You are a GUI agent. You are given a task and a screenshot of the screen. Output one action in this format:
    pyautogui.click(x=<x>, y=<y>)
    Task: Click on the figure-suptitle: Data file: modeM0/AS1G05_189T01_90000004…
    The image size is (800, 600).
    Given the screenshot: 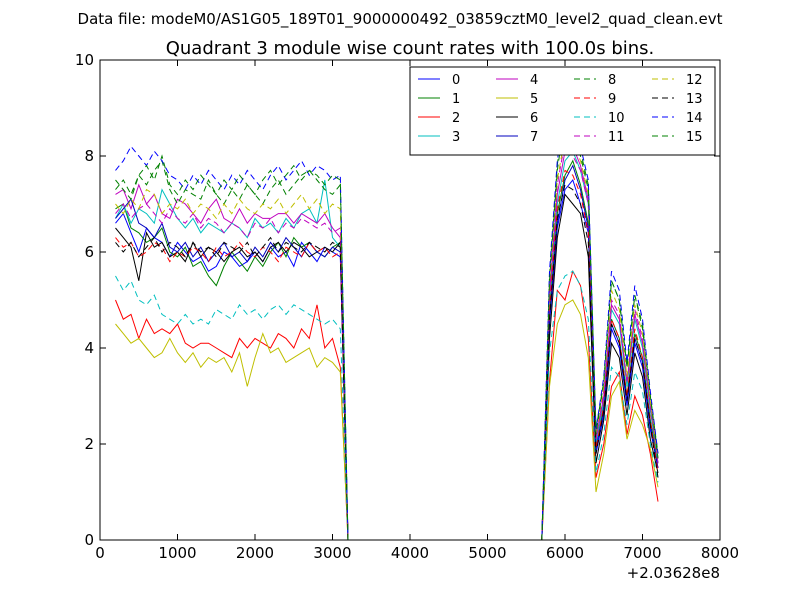 What is the action you would take?
    pyautogui.click(x=400, y=19)
    